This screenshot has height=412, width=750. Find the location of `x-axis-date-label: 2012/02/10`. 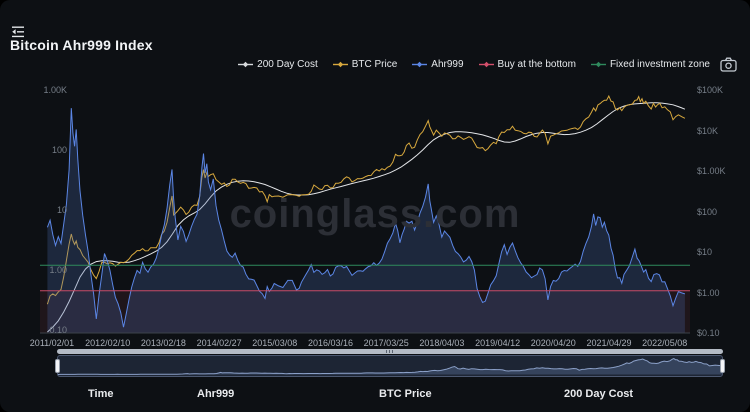

x-axis-date-label: 2012/02/10 is located at coordinates (108, 343).